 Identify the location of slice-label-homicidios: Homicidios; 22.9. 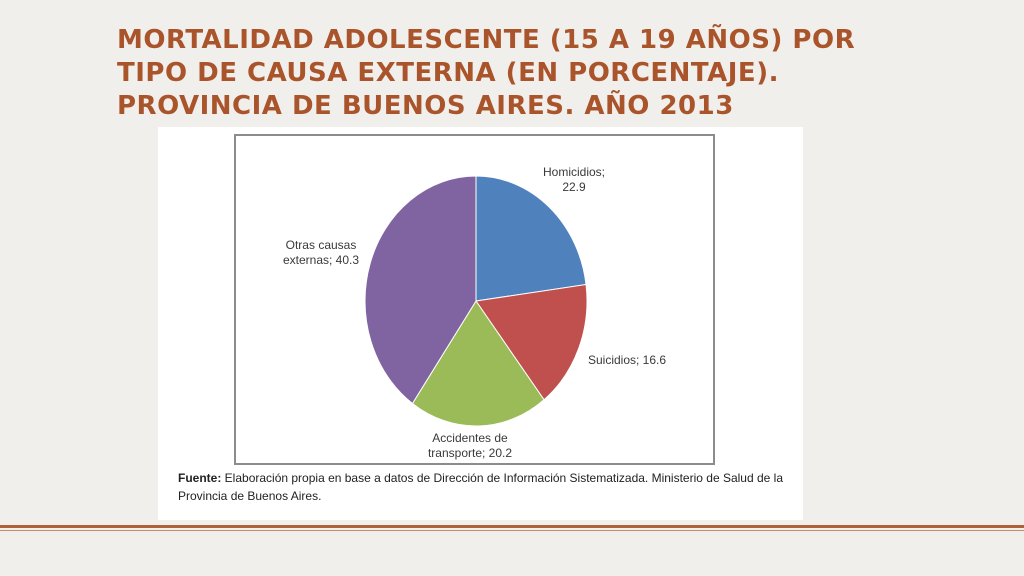
(574, 179).